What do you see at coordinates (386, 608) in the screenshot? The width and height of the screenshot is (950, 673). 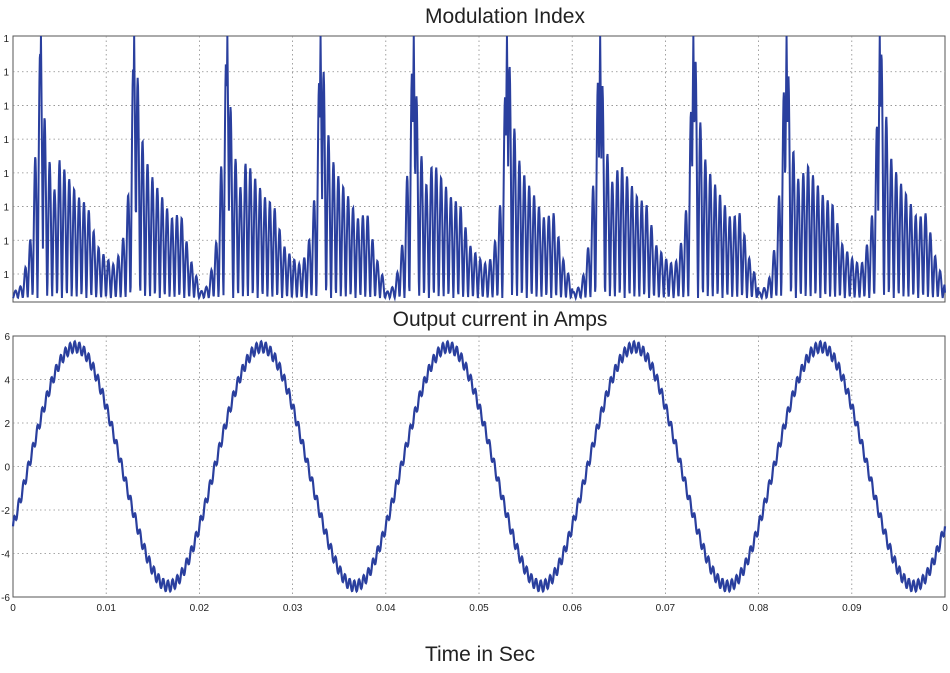 I see `x-tick-label: 0.04` at bounding box center [386, 608].